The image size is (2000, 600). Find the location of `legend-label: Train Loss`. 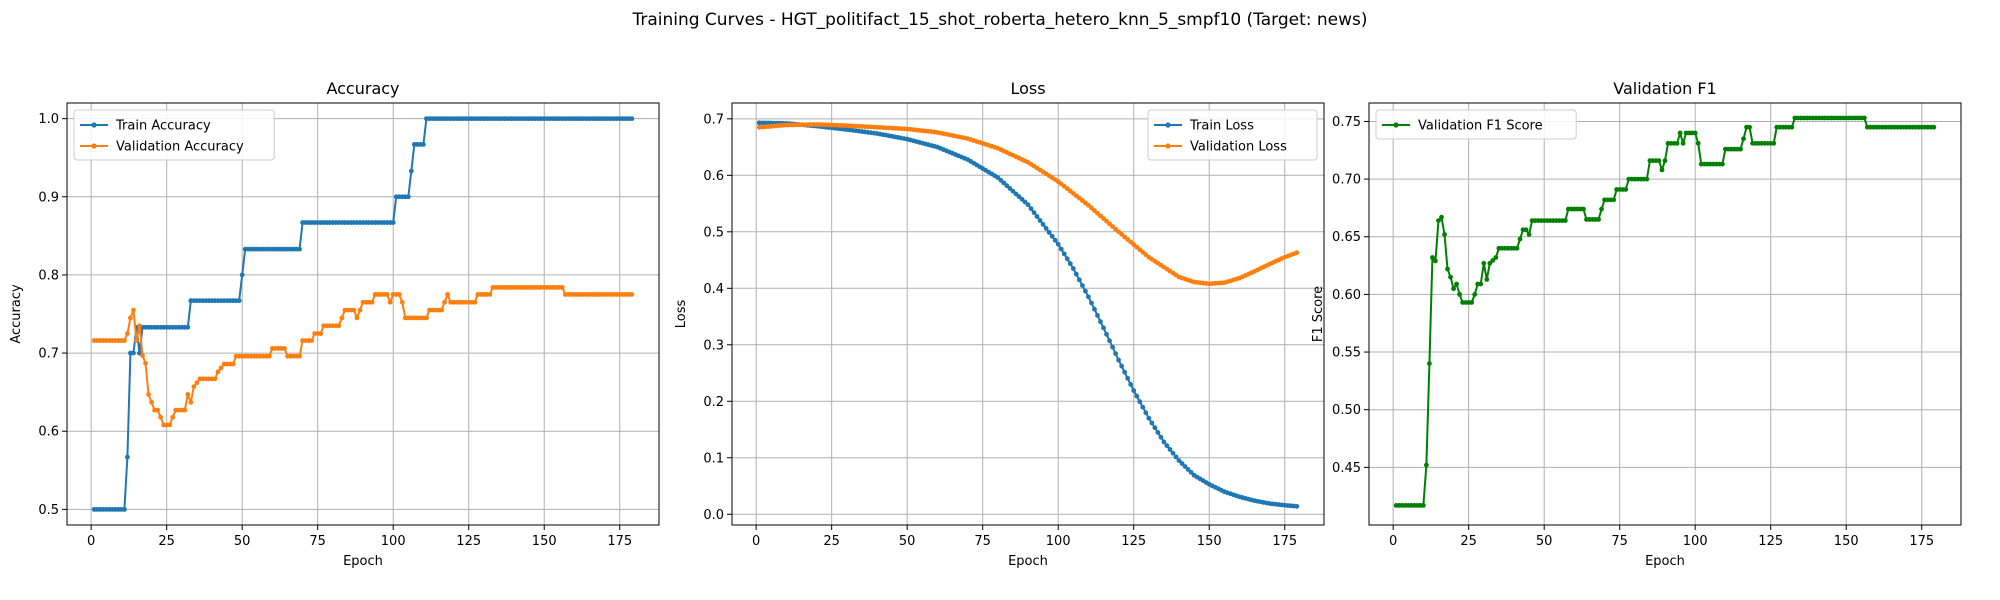

legend-label: Train Loss is located at coordinates (1221, 126).